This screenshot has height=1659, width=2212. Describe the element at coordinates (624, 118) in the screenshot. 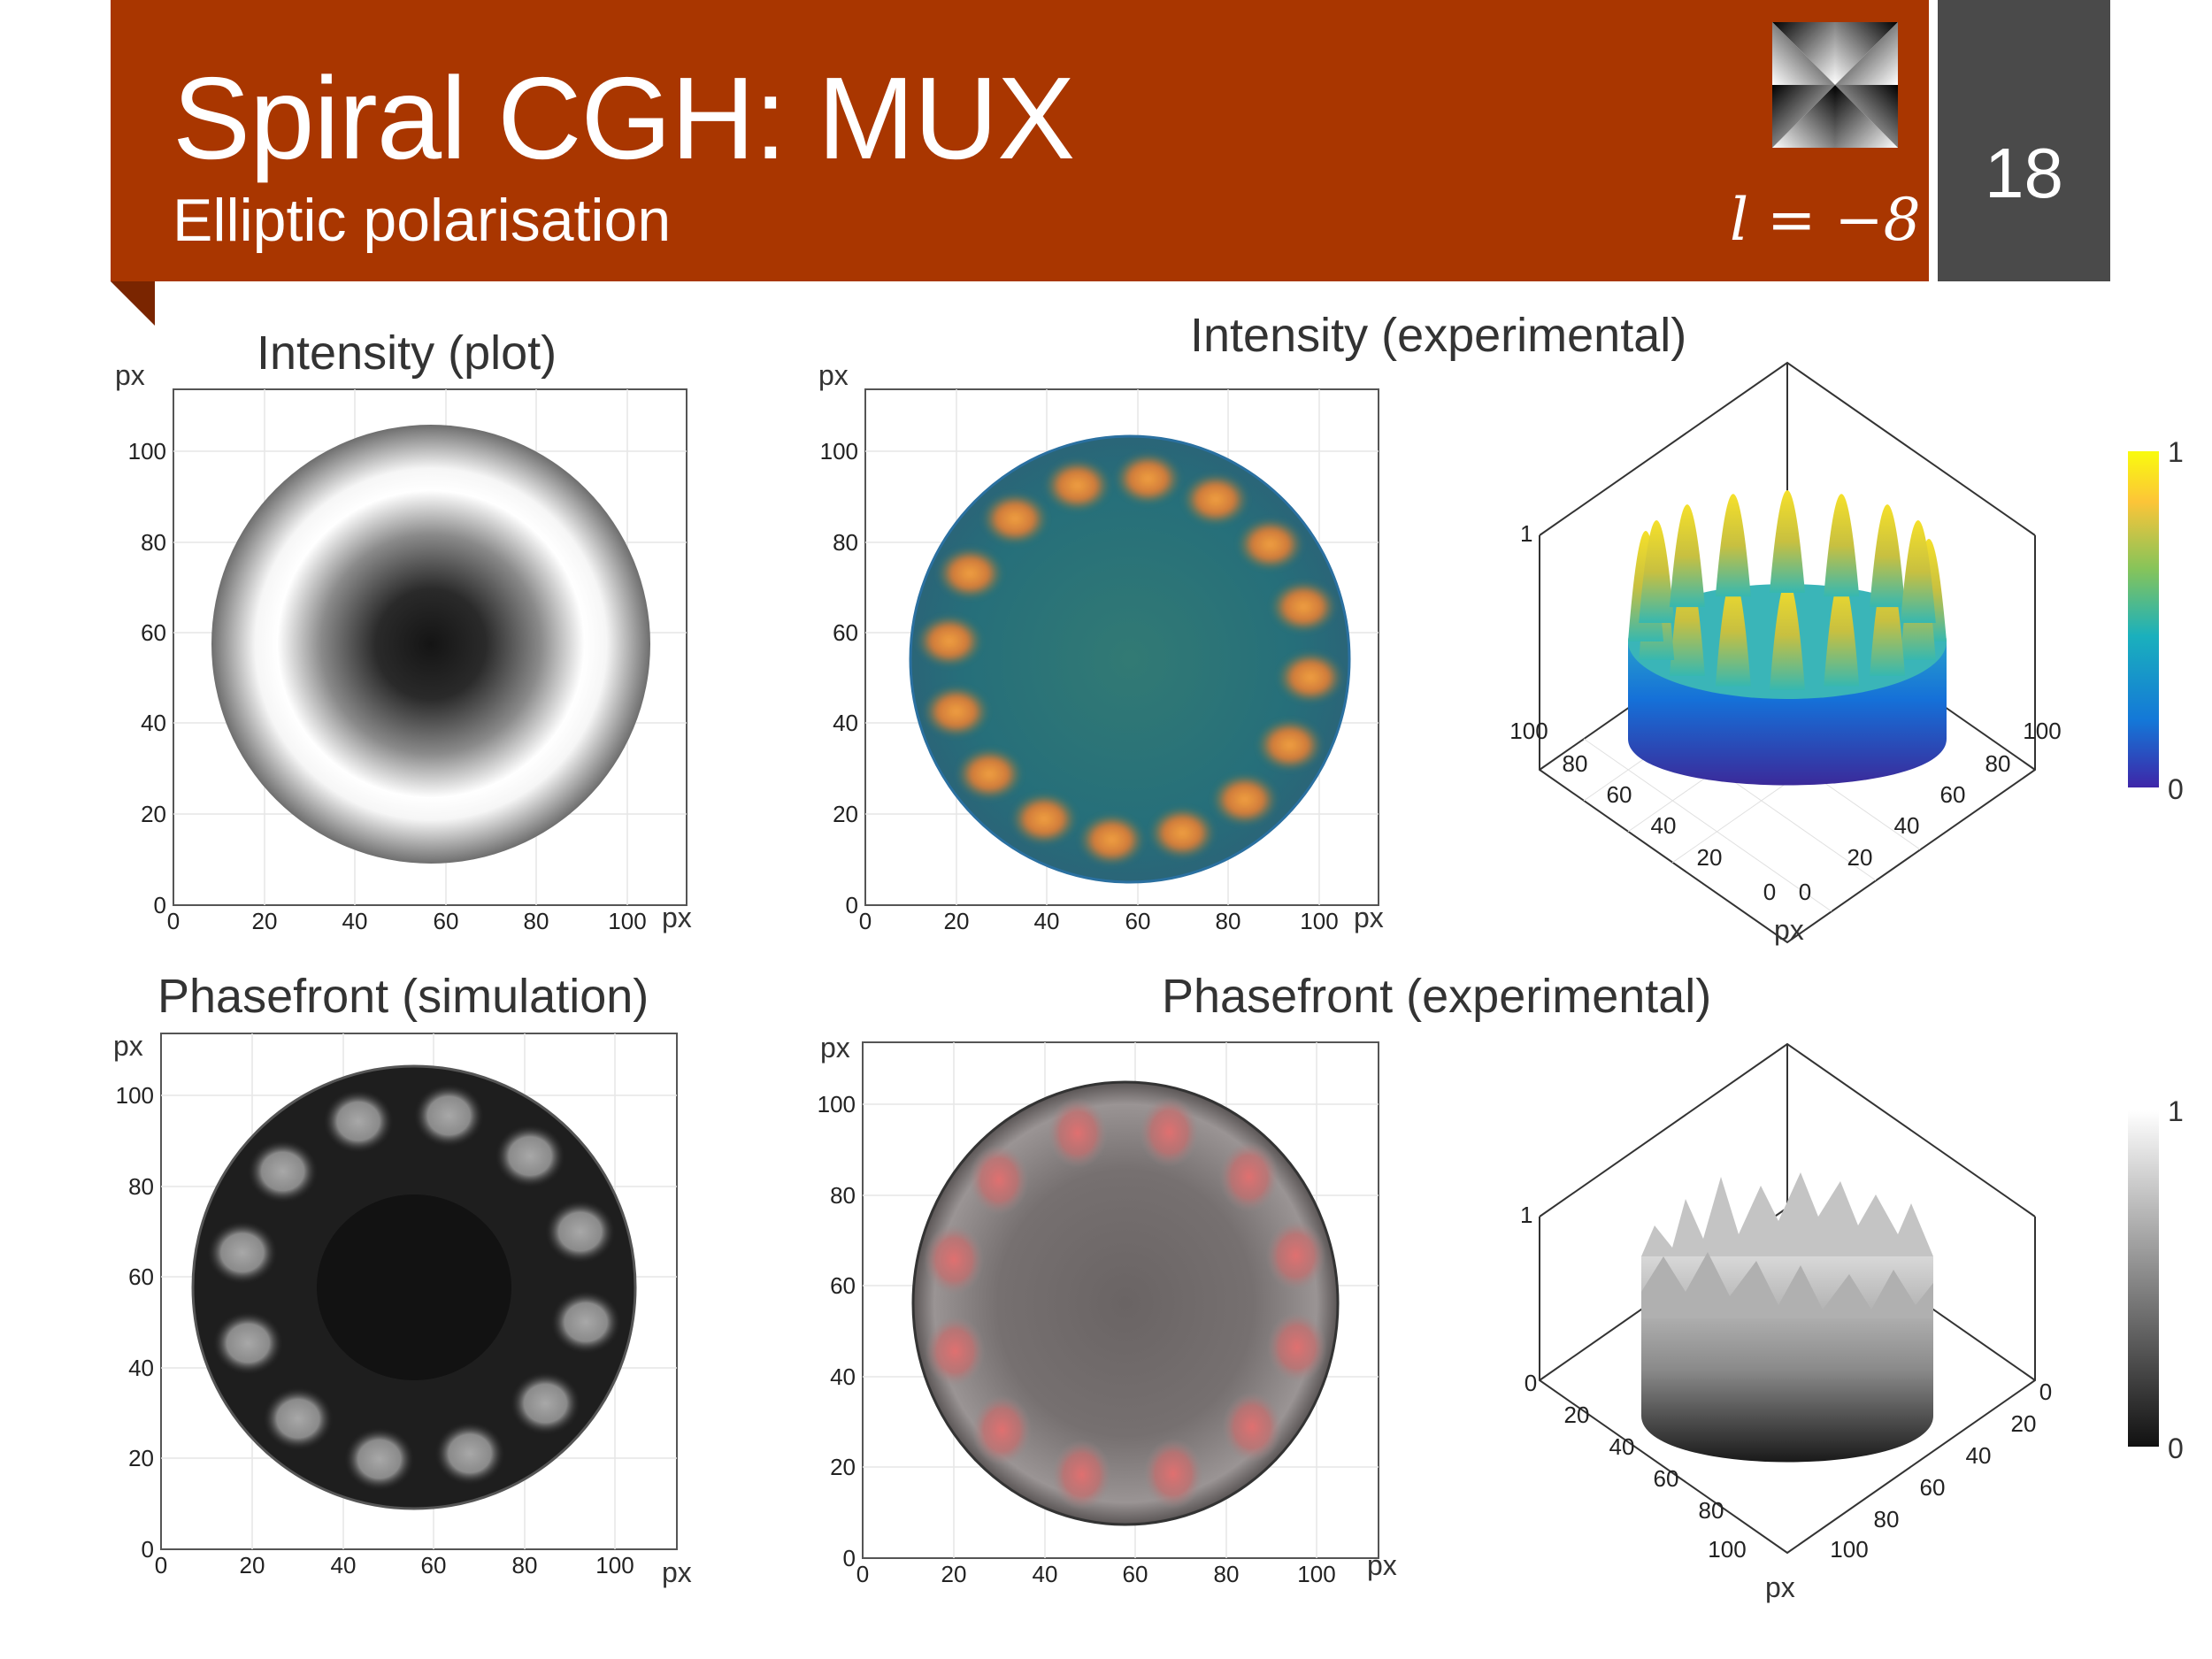

I see `slide-title: Spiral CGH: MUX` at that location.